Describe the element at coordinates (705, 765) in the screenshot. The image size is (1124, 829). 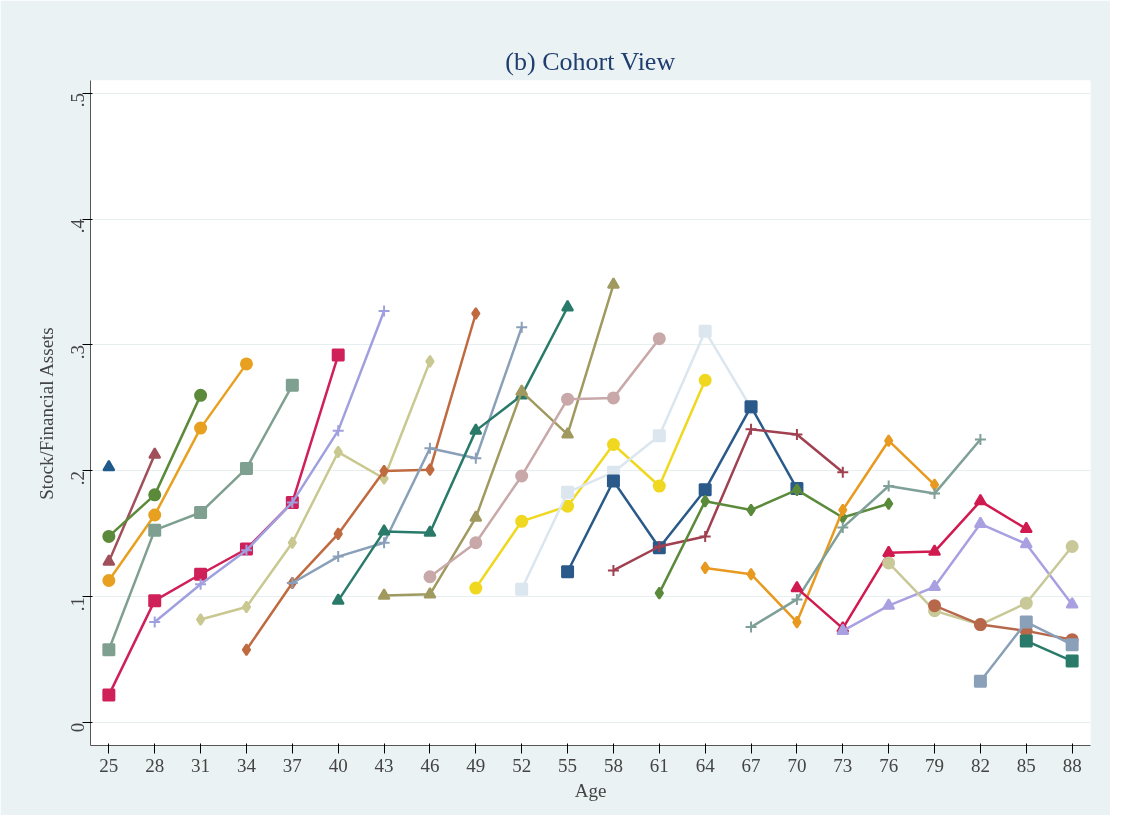
I see `x-tick-label: 64` at that location.